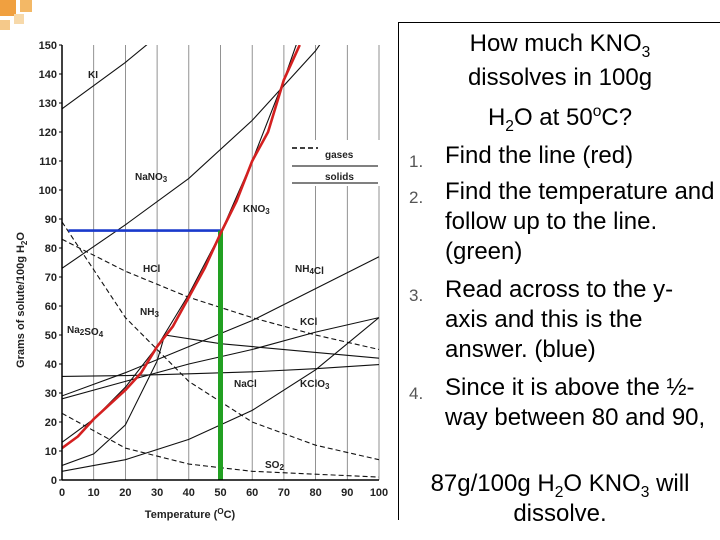  I want to click on series-label-na2so4: Na2SO4, so click(85, 332).